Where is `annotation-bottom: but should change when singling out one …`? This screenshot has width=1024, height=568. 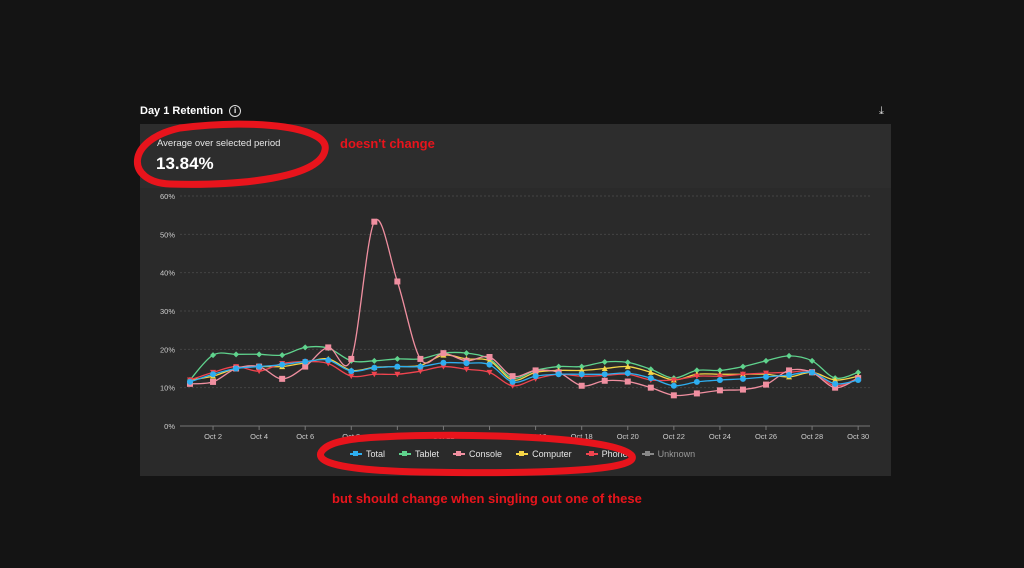
annotation-bottom: but should change when singling out one … is located at coordinates (487, 498).